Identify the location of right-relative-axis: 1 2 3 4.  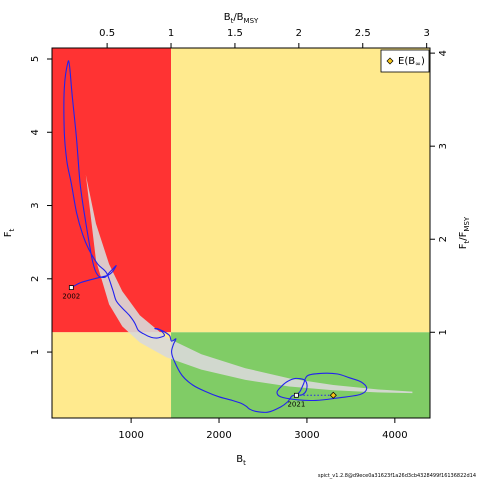
(439, 192).